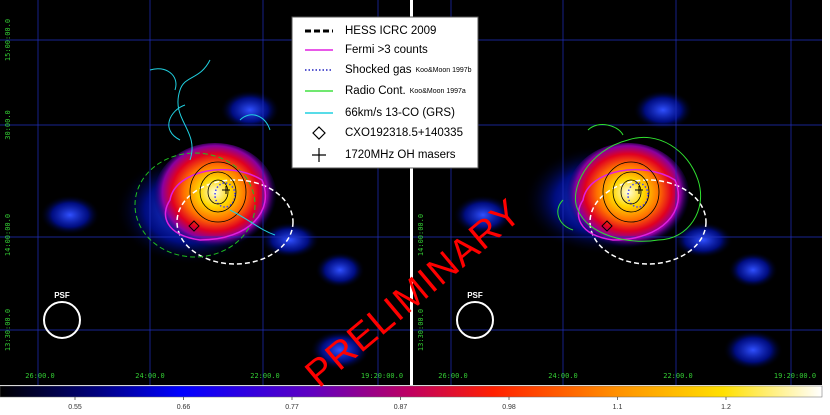  I want to click on legend-text: Shocked gas, so click(378, 70).